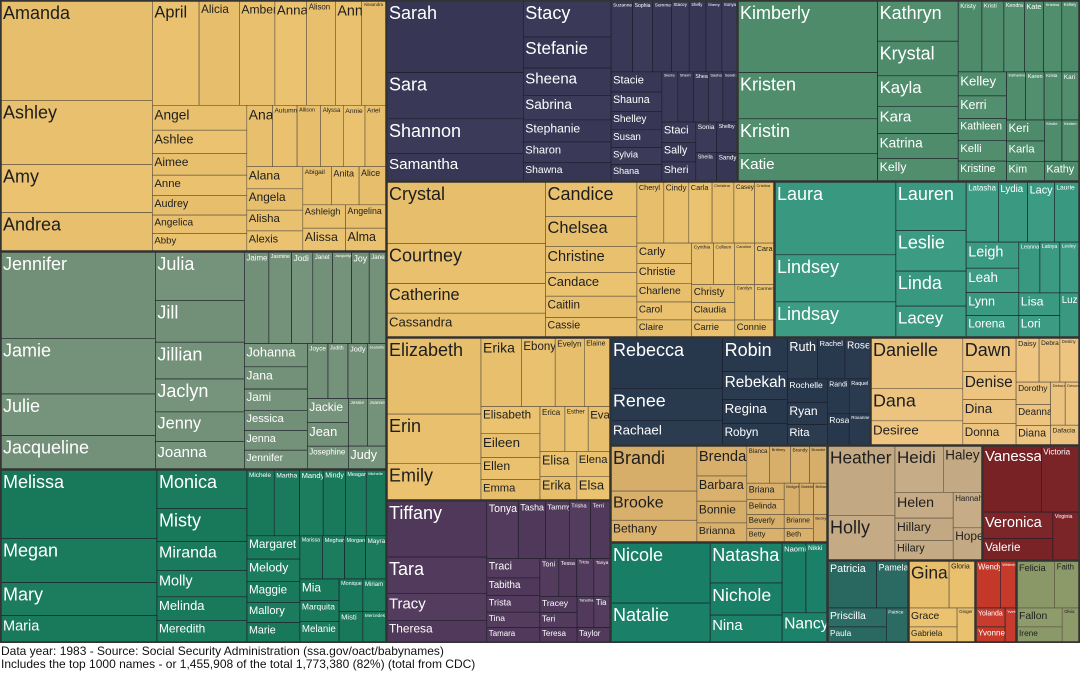 This screenshot has height=675, width=1080. I want to click on cell-label-nikki: Nikki, so click(815, 548).